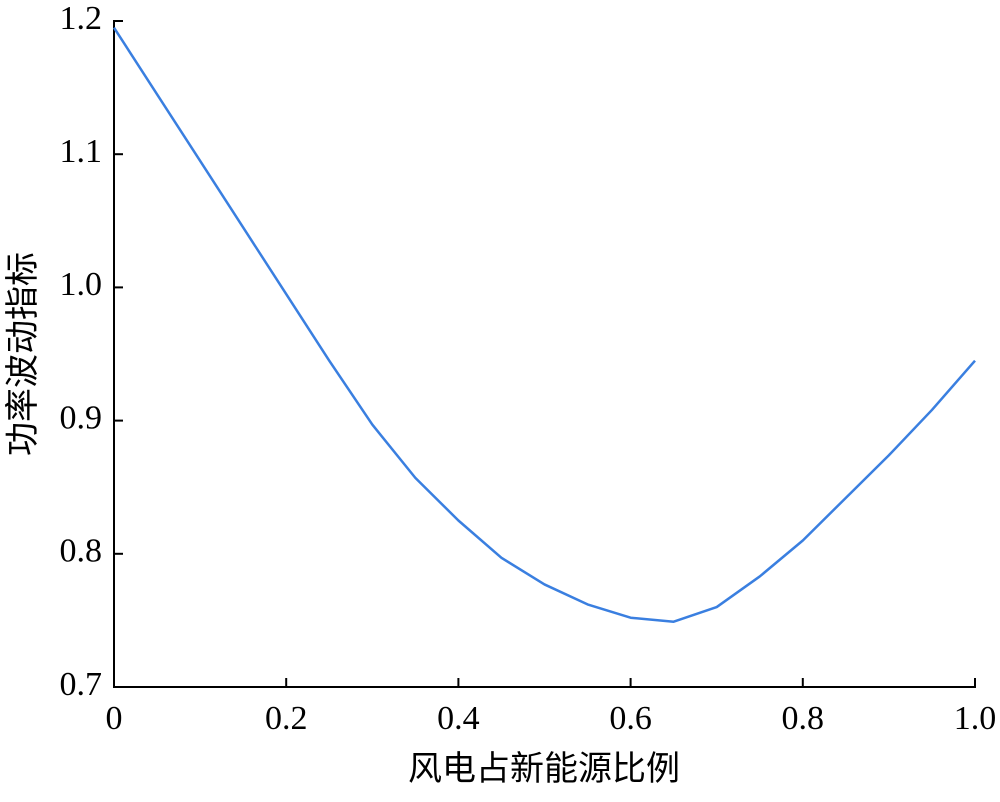 This screenshot has width=1000, height=802. I want to click on x-tick-label: 1.0, so click(975, 718).